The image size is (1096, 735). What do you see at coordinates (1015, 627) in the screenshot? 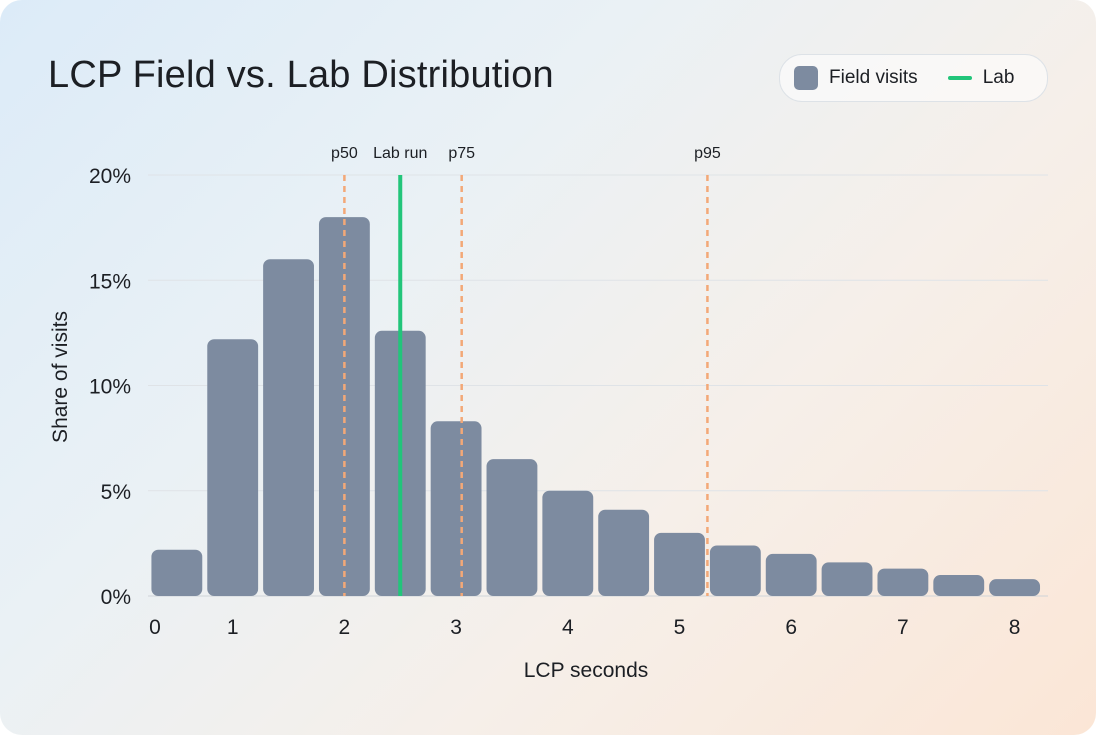
I see `x-tick-label: 8` at bounding box center [1015, 627].